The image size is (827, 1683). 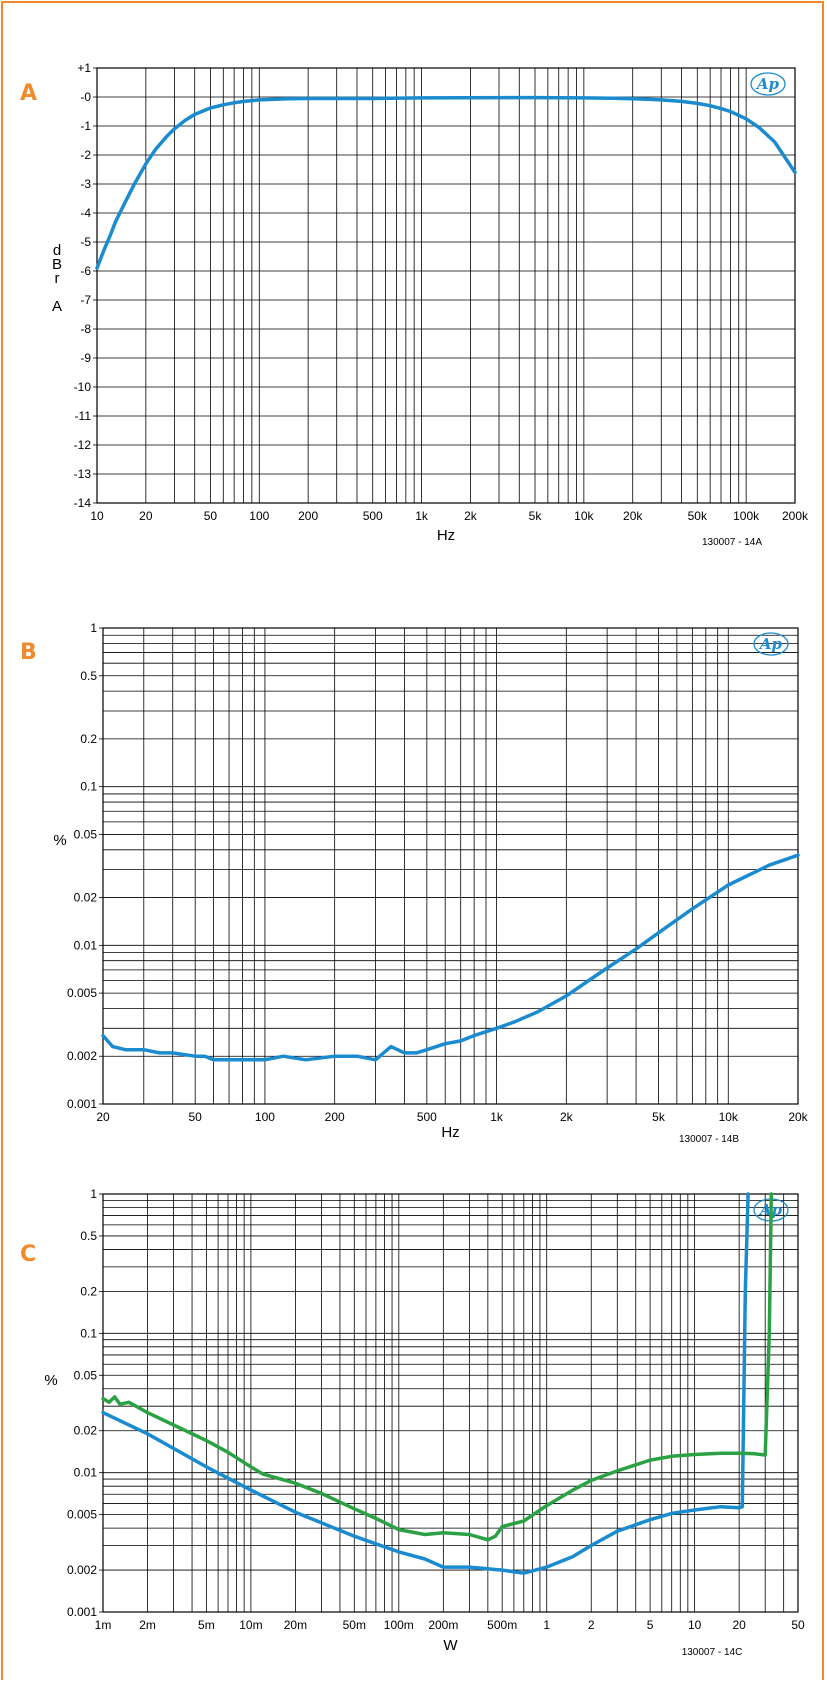 What do you see at coordinates (83, 416) in the screenshot?
I see `y-tick-label: -11` at bounding box center [83, 416].